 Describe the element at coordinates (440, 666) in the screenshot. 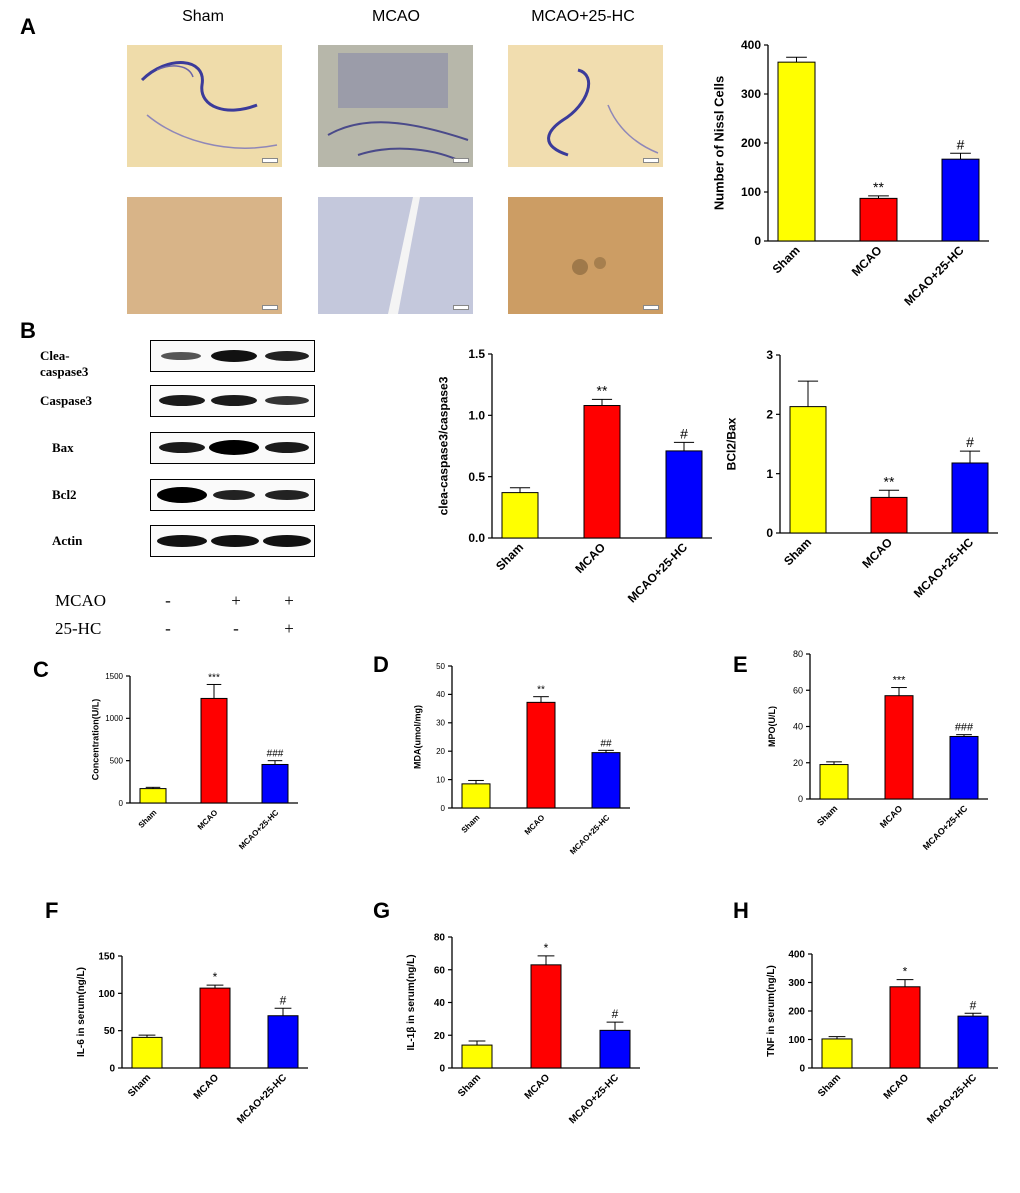

I see `y-tick-label: 50` at that location.